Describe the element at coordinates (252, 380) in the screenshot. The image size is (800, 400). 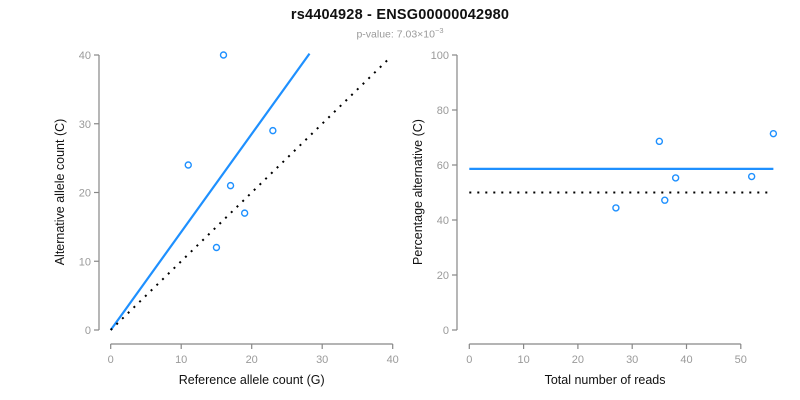
I see `x-axis-title: Reference allele count (G)` at that location.